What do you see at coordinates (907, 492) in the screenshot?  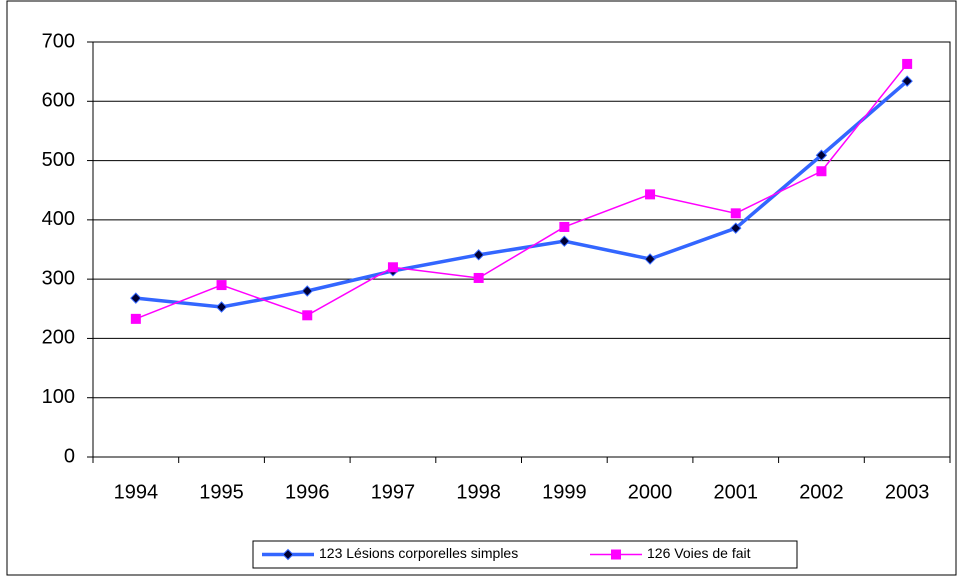 I see `x-tick-label: 2003` at bounding box center [907, 492].